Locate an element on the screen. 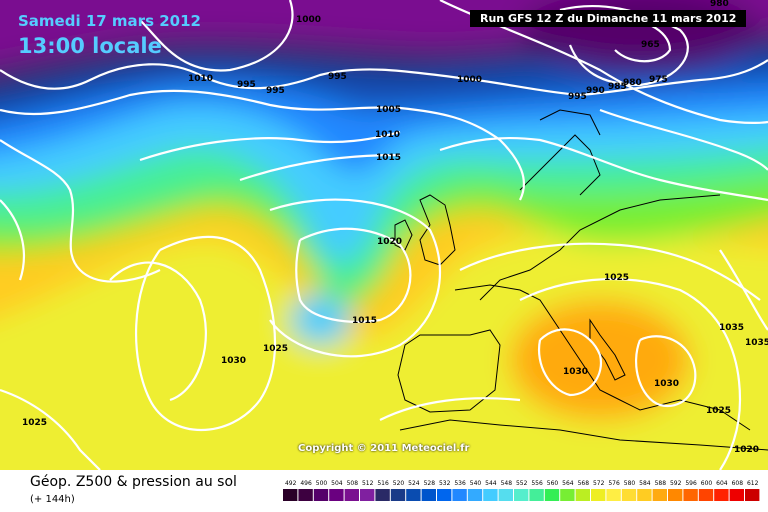 This screenshot has width=768, height=512. copyright-notice: Copyright © 2011 Meteociel.fr is located at coordinates (384, 448).